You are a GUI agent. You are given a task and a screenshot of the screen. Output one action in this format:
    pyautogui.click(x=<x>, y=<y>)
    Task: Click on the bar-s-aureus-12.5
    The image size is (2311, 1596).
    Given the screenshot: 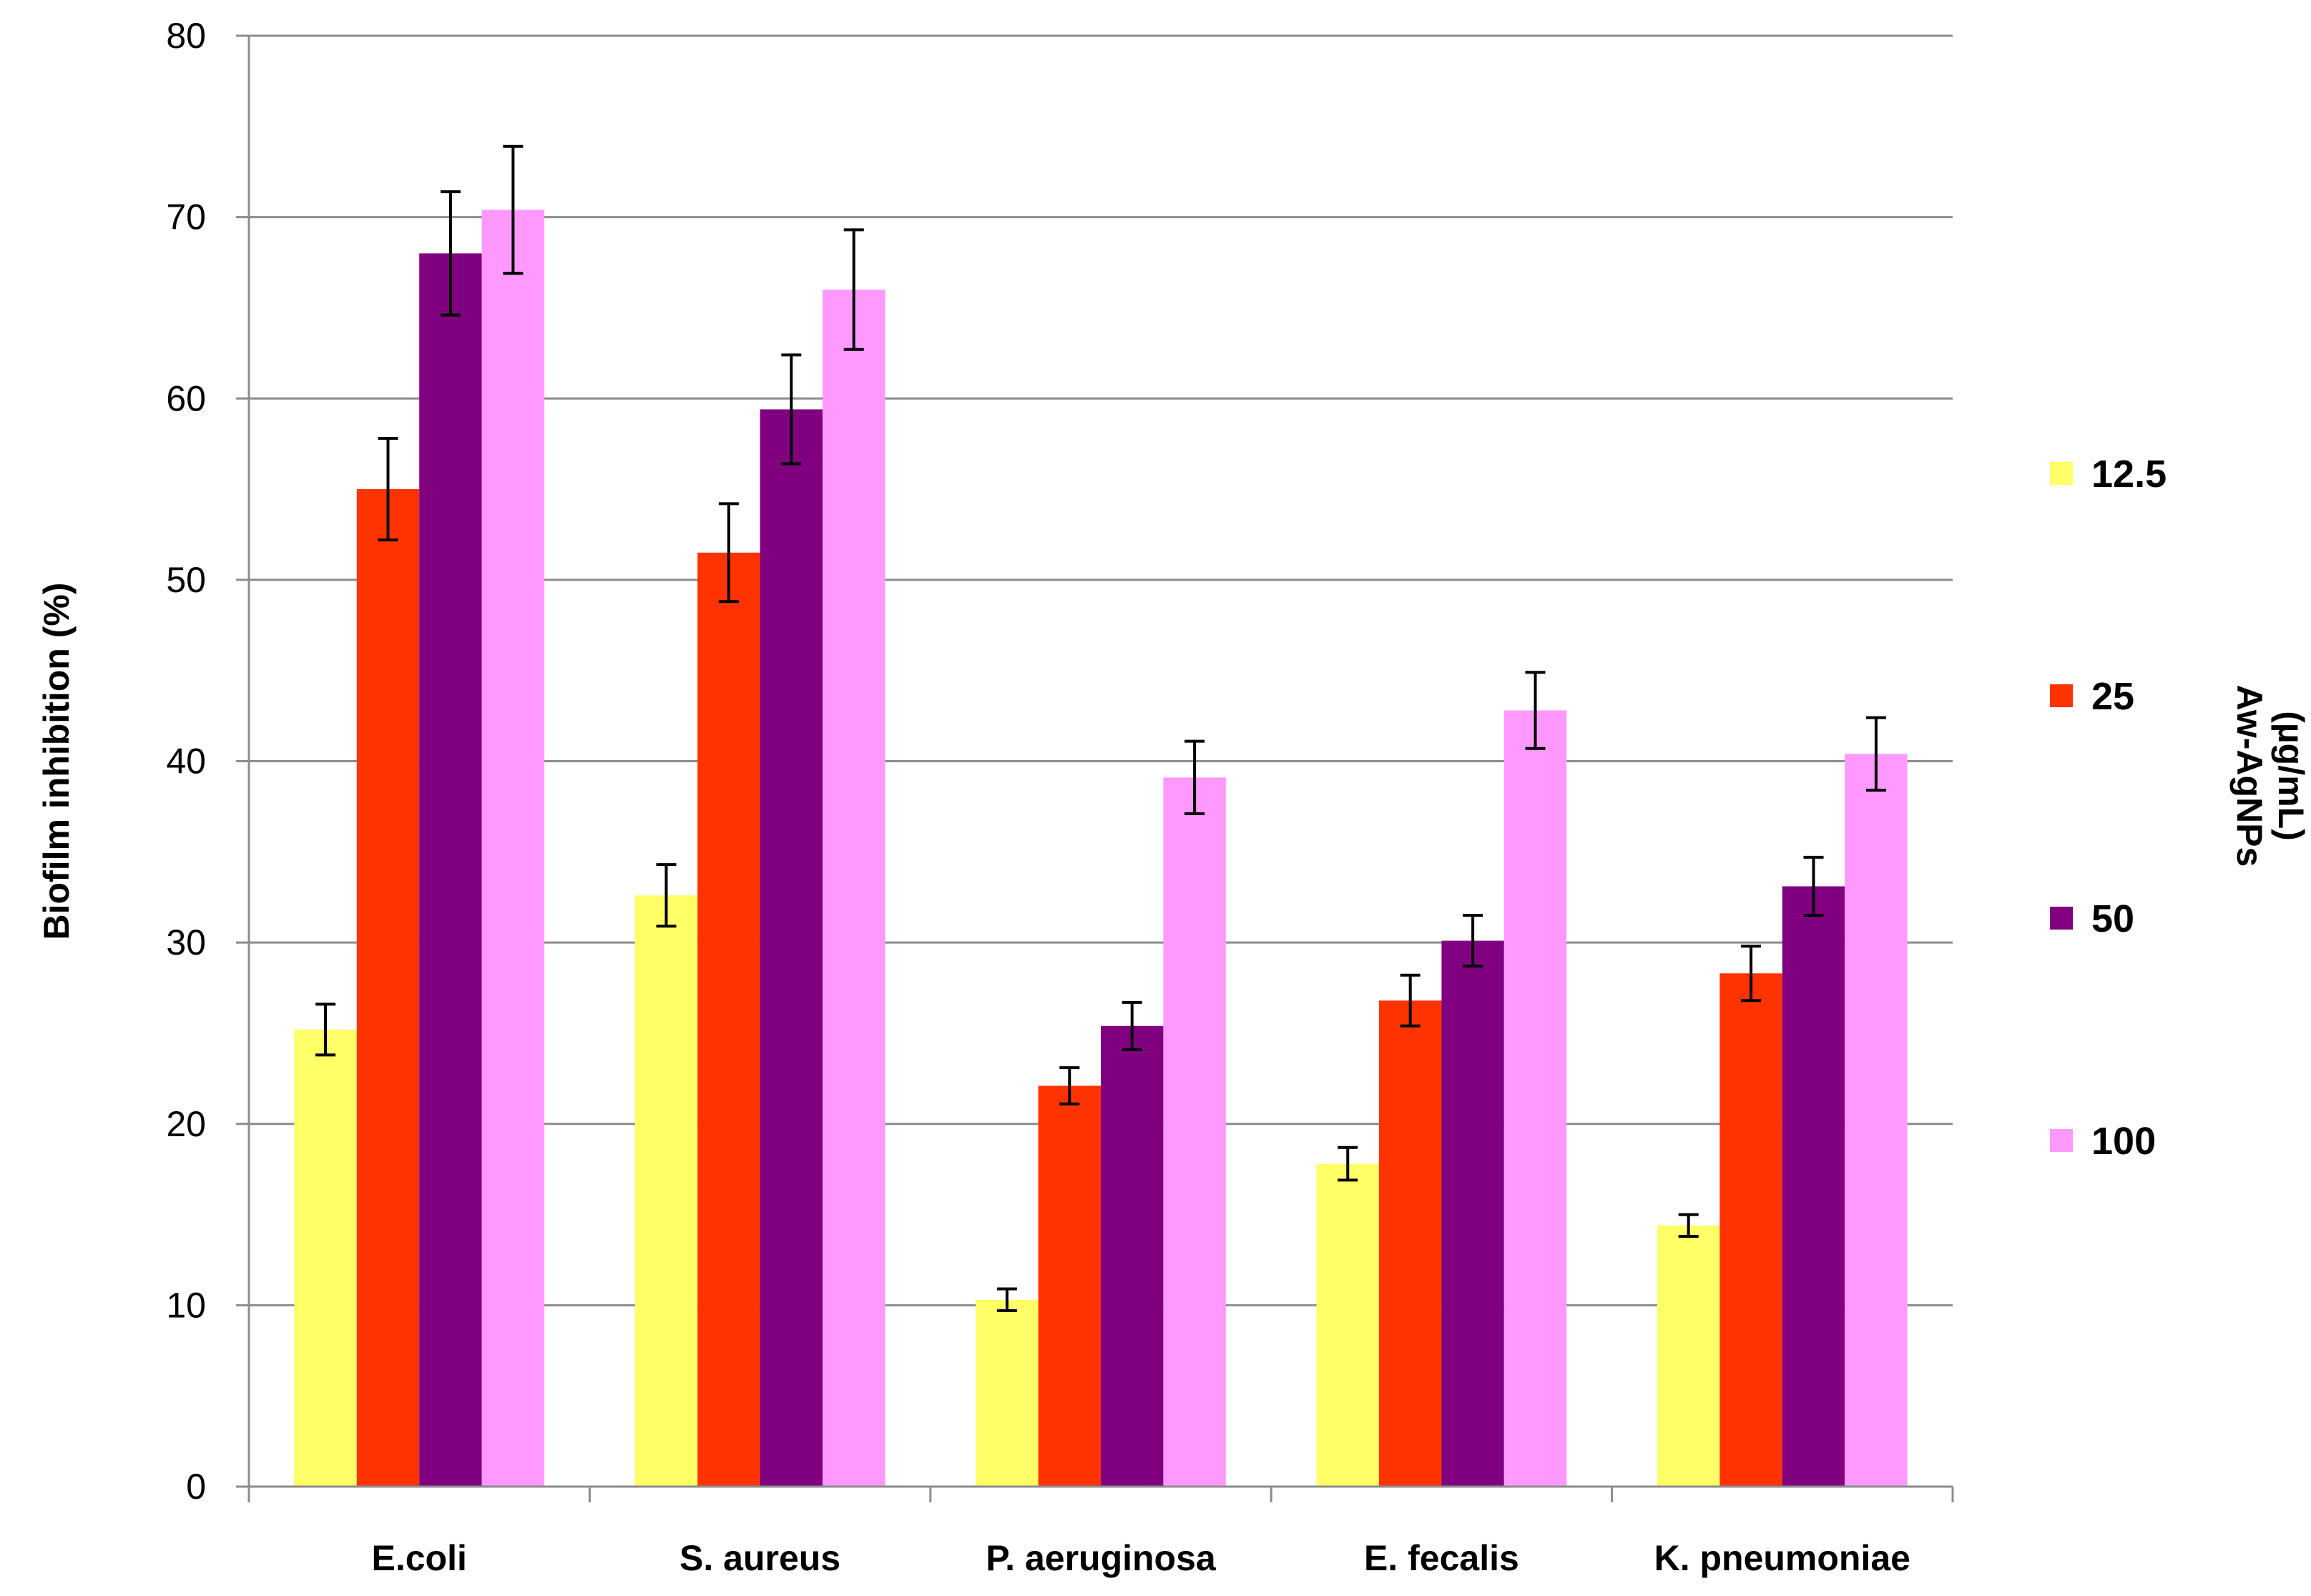 What is the action you would take?
    pyautogui.click(x=666, y=1191)
    